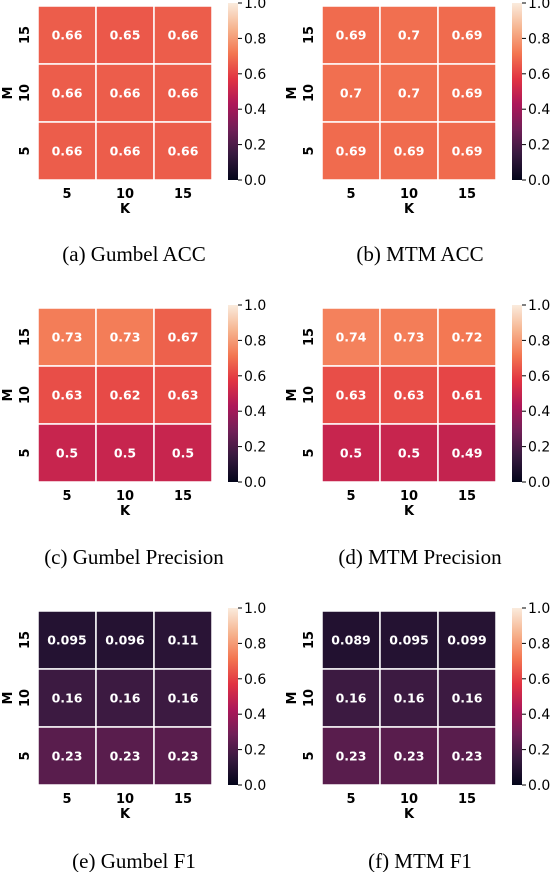 This screenshot has width=554, height=872. What do you see at coordinates (409, 35) in the screenshot?
I see `cell-value-label: 0.7` at bounding box center [409, 35].